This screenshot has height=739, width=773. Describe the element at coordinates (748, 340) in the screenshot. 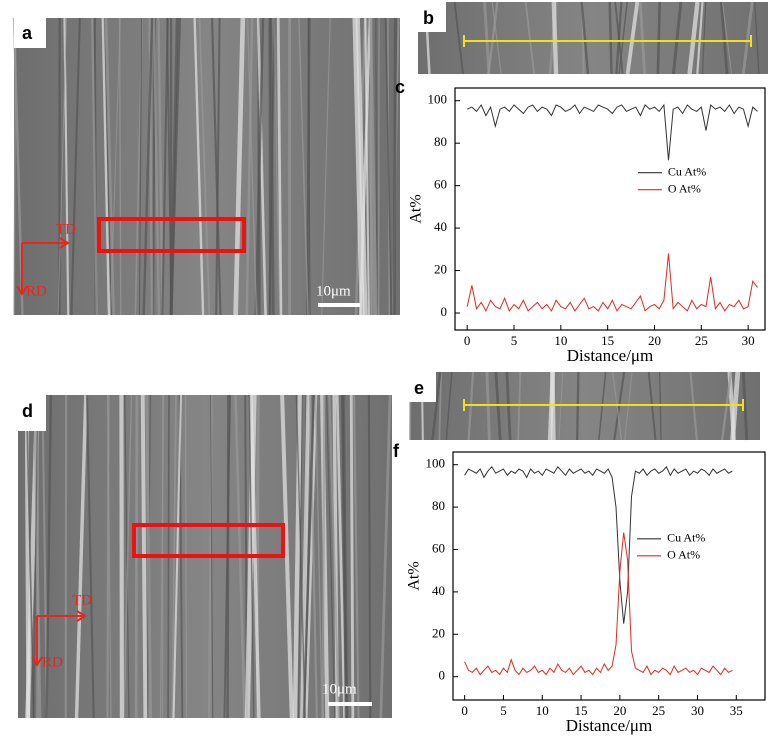

I see `x-tick-label: 30` at that location.